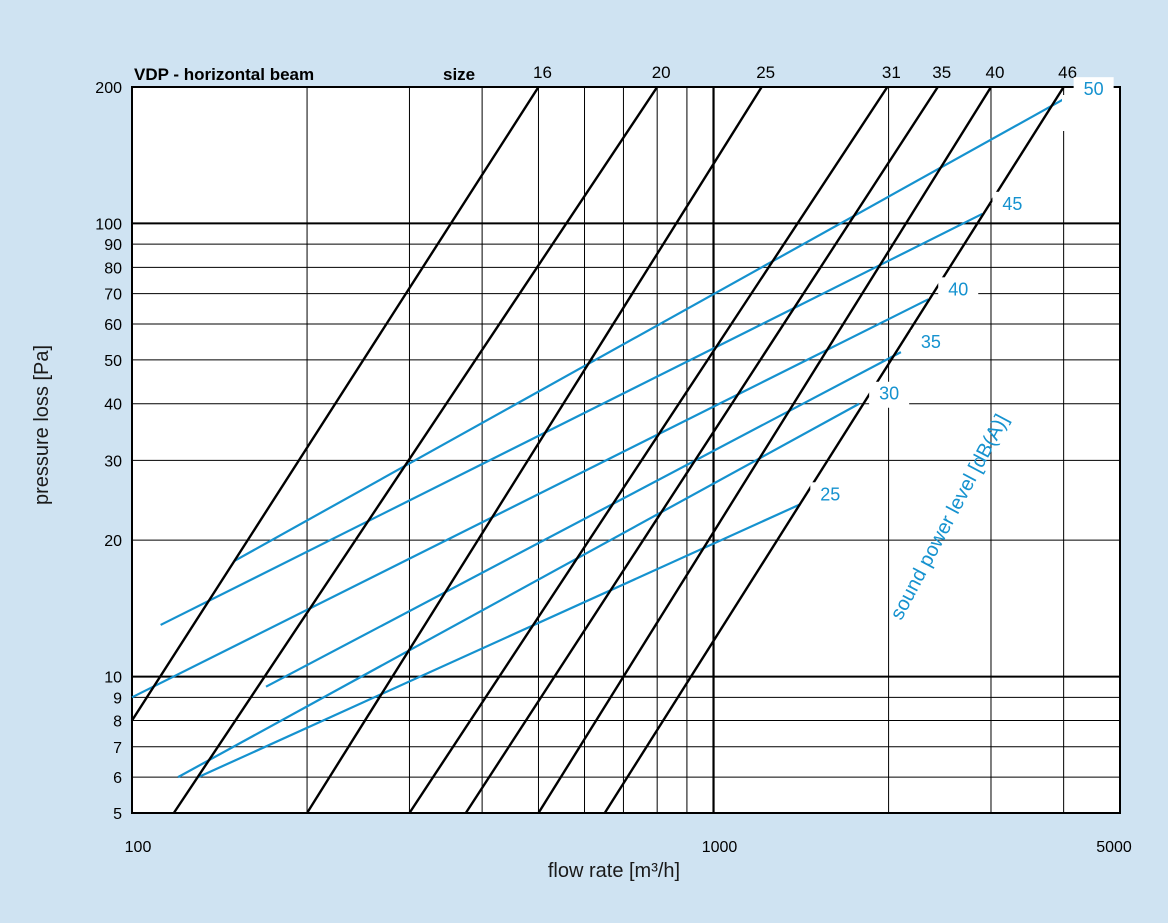 The width and height of the screenshot is (1168, 923). Describe the element at coordinates (614, 871) in the screenshot. I see `x-axis-label: flow rate [m³/h]` at that location.